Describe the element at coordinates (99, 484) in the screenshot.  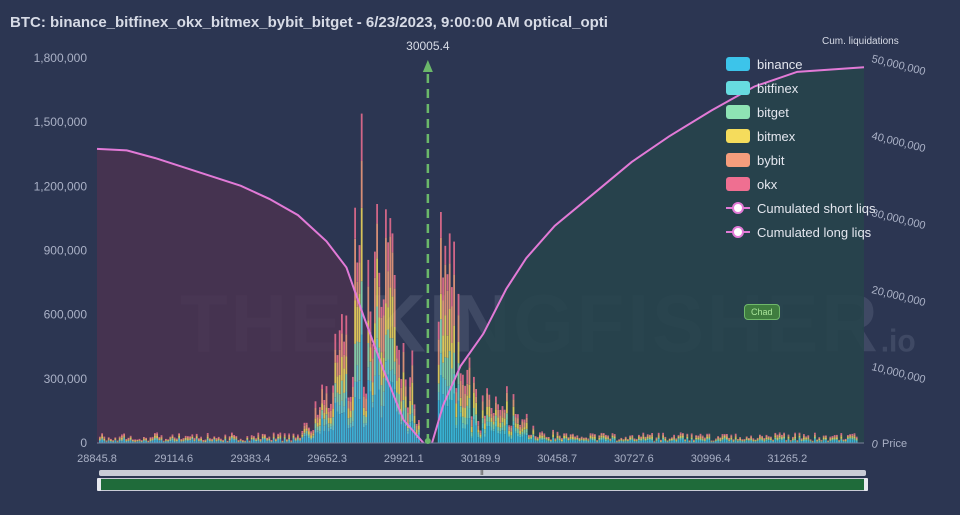
I see `zoom-slider-left-handle` at that location.